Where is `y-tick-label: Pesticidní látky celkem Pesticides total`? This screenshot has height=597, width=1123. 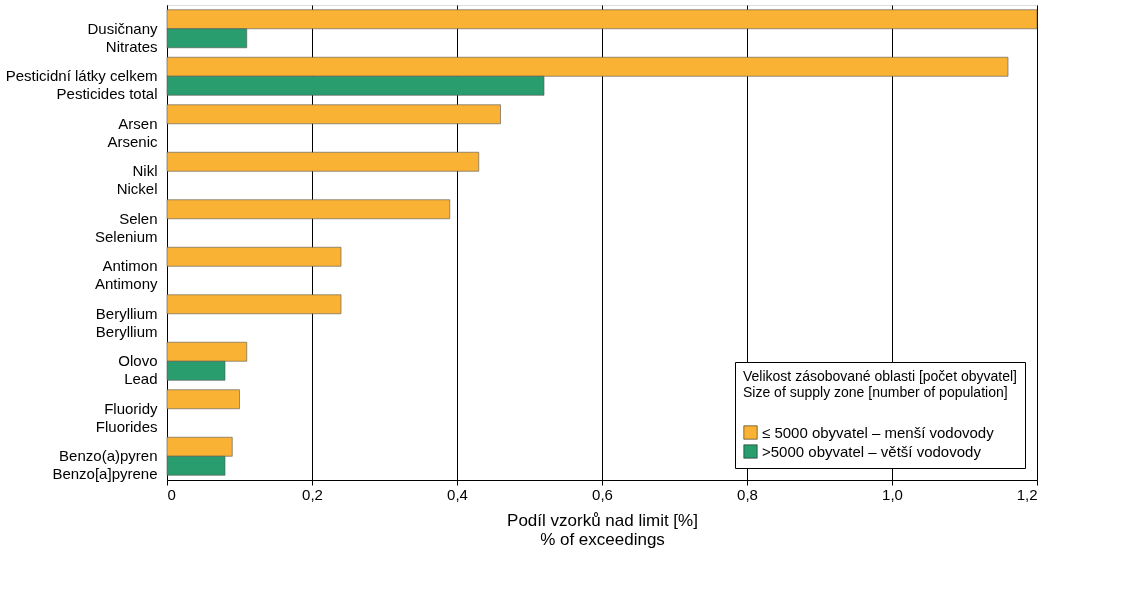 y-tick-label: Pesticidní látky celkem Pesticides total is located at coordinates (81, 85).